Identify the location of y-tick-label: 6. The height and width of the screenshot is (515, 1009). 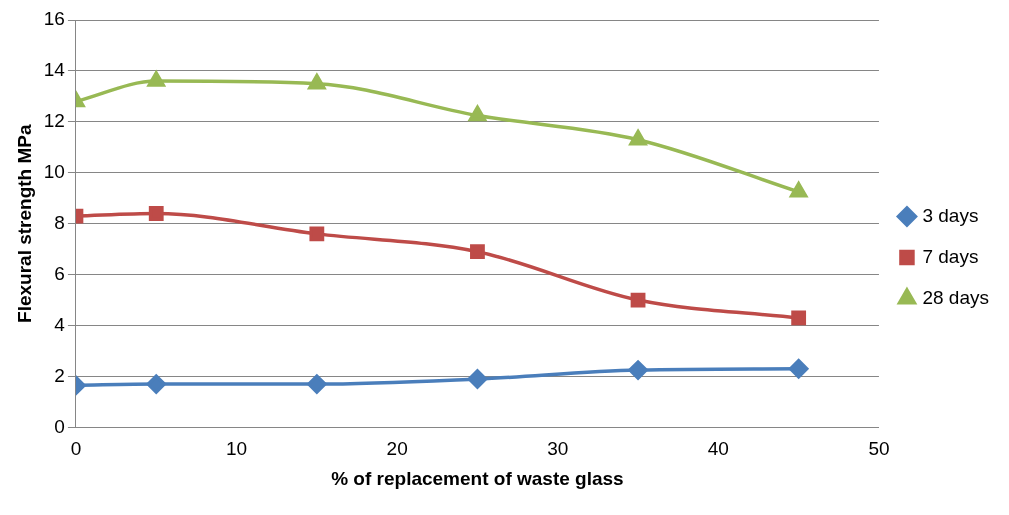
(59, 273).